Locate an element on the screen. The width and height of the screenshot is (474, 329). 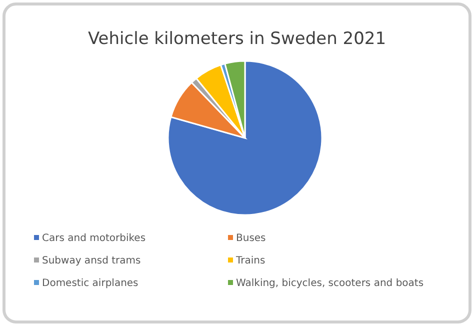
legend-label: Domestic airplanes is located at coordinates (90, 283).